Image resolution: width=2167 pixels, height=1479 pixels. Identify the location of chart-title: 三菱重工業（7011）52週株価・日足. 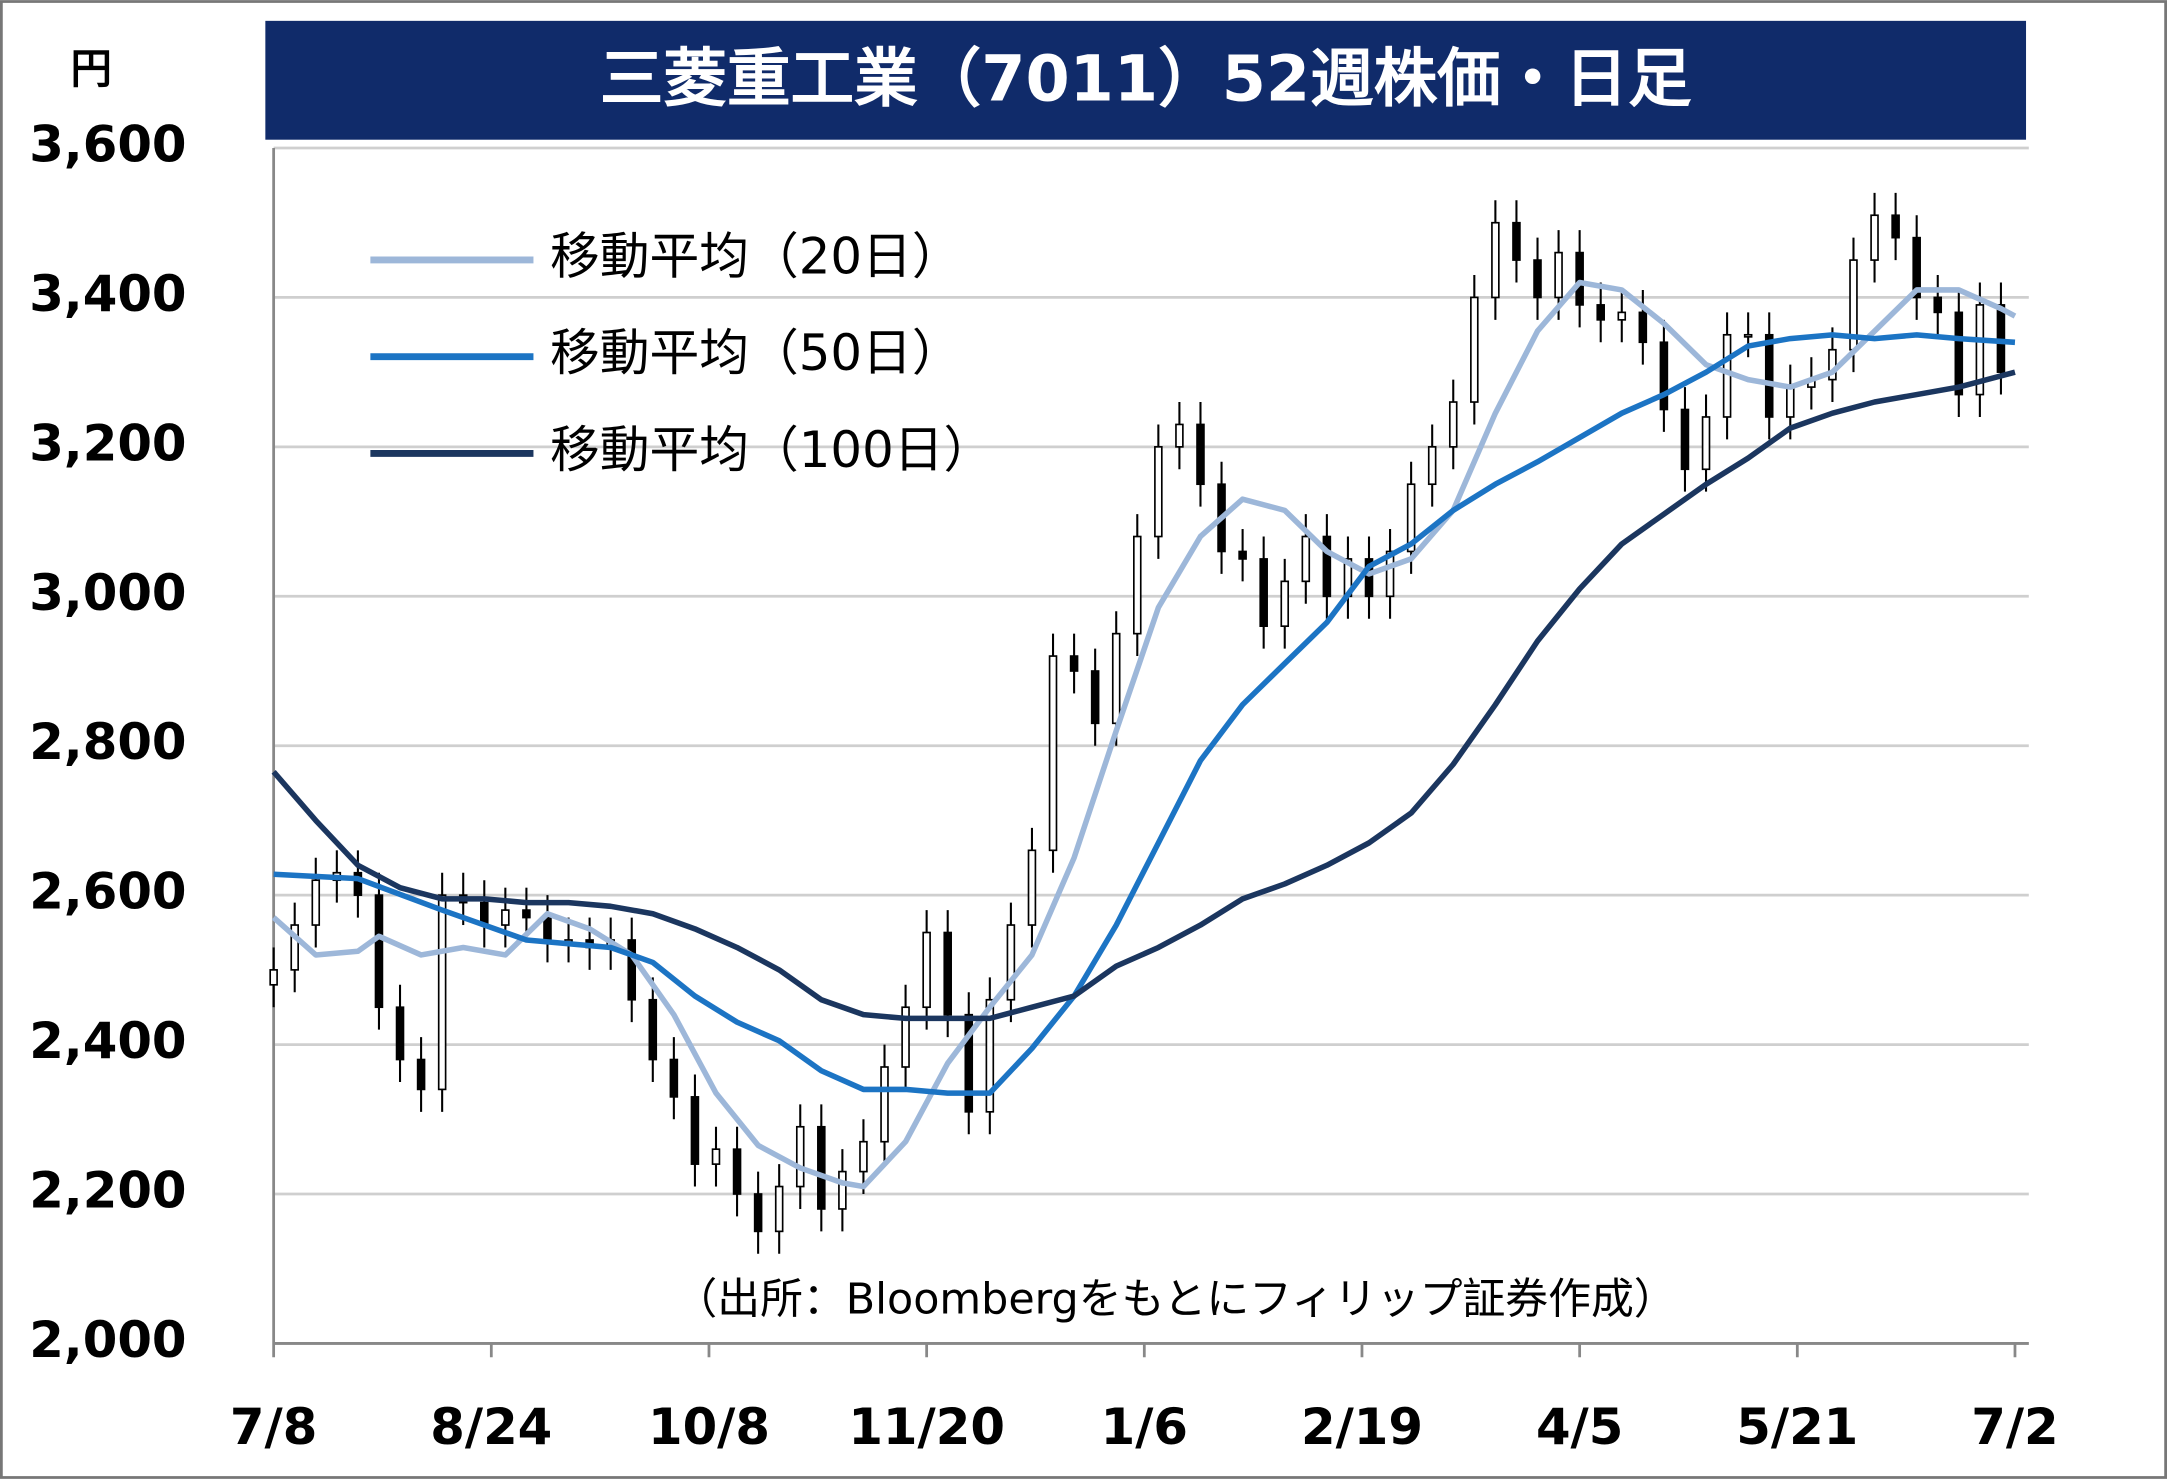
(1146, 79).